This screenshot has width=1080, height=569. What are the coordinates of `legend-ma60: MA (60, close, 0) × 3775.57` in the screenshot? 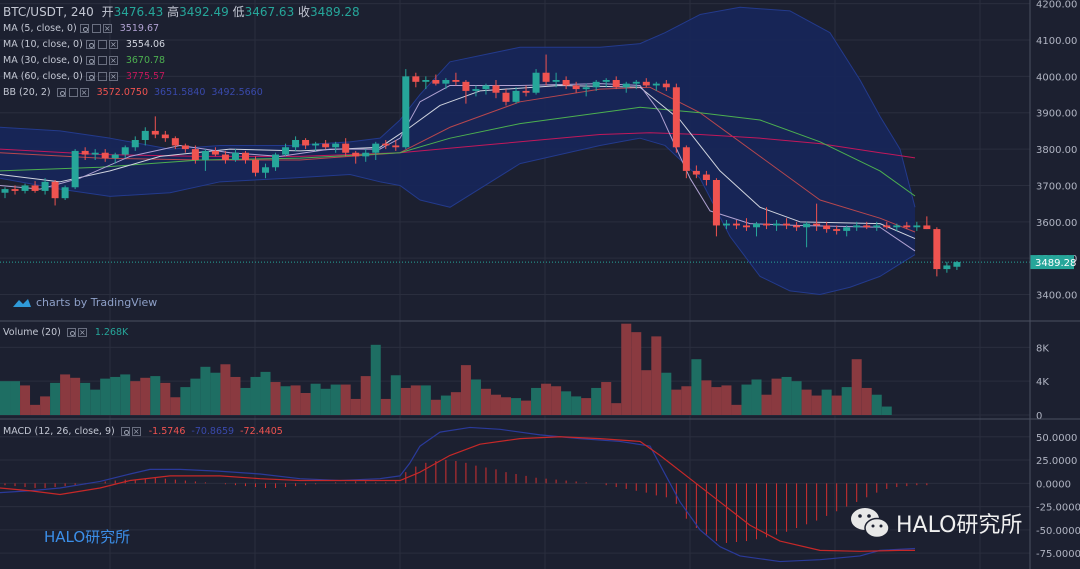 It's located at (84, 76).